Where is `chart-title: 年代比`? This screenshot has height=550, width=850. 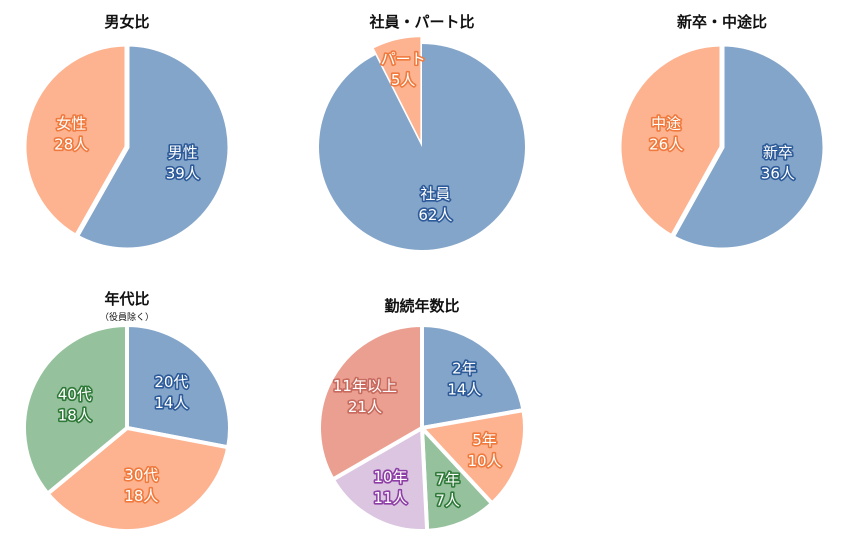 chart-title: 年代比 is located at coordinates (126, 299).